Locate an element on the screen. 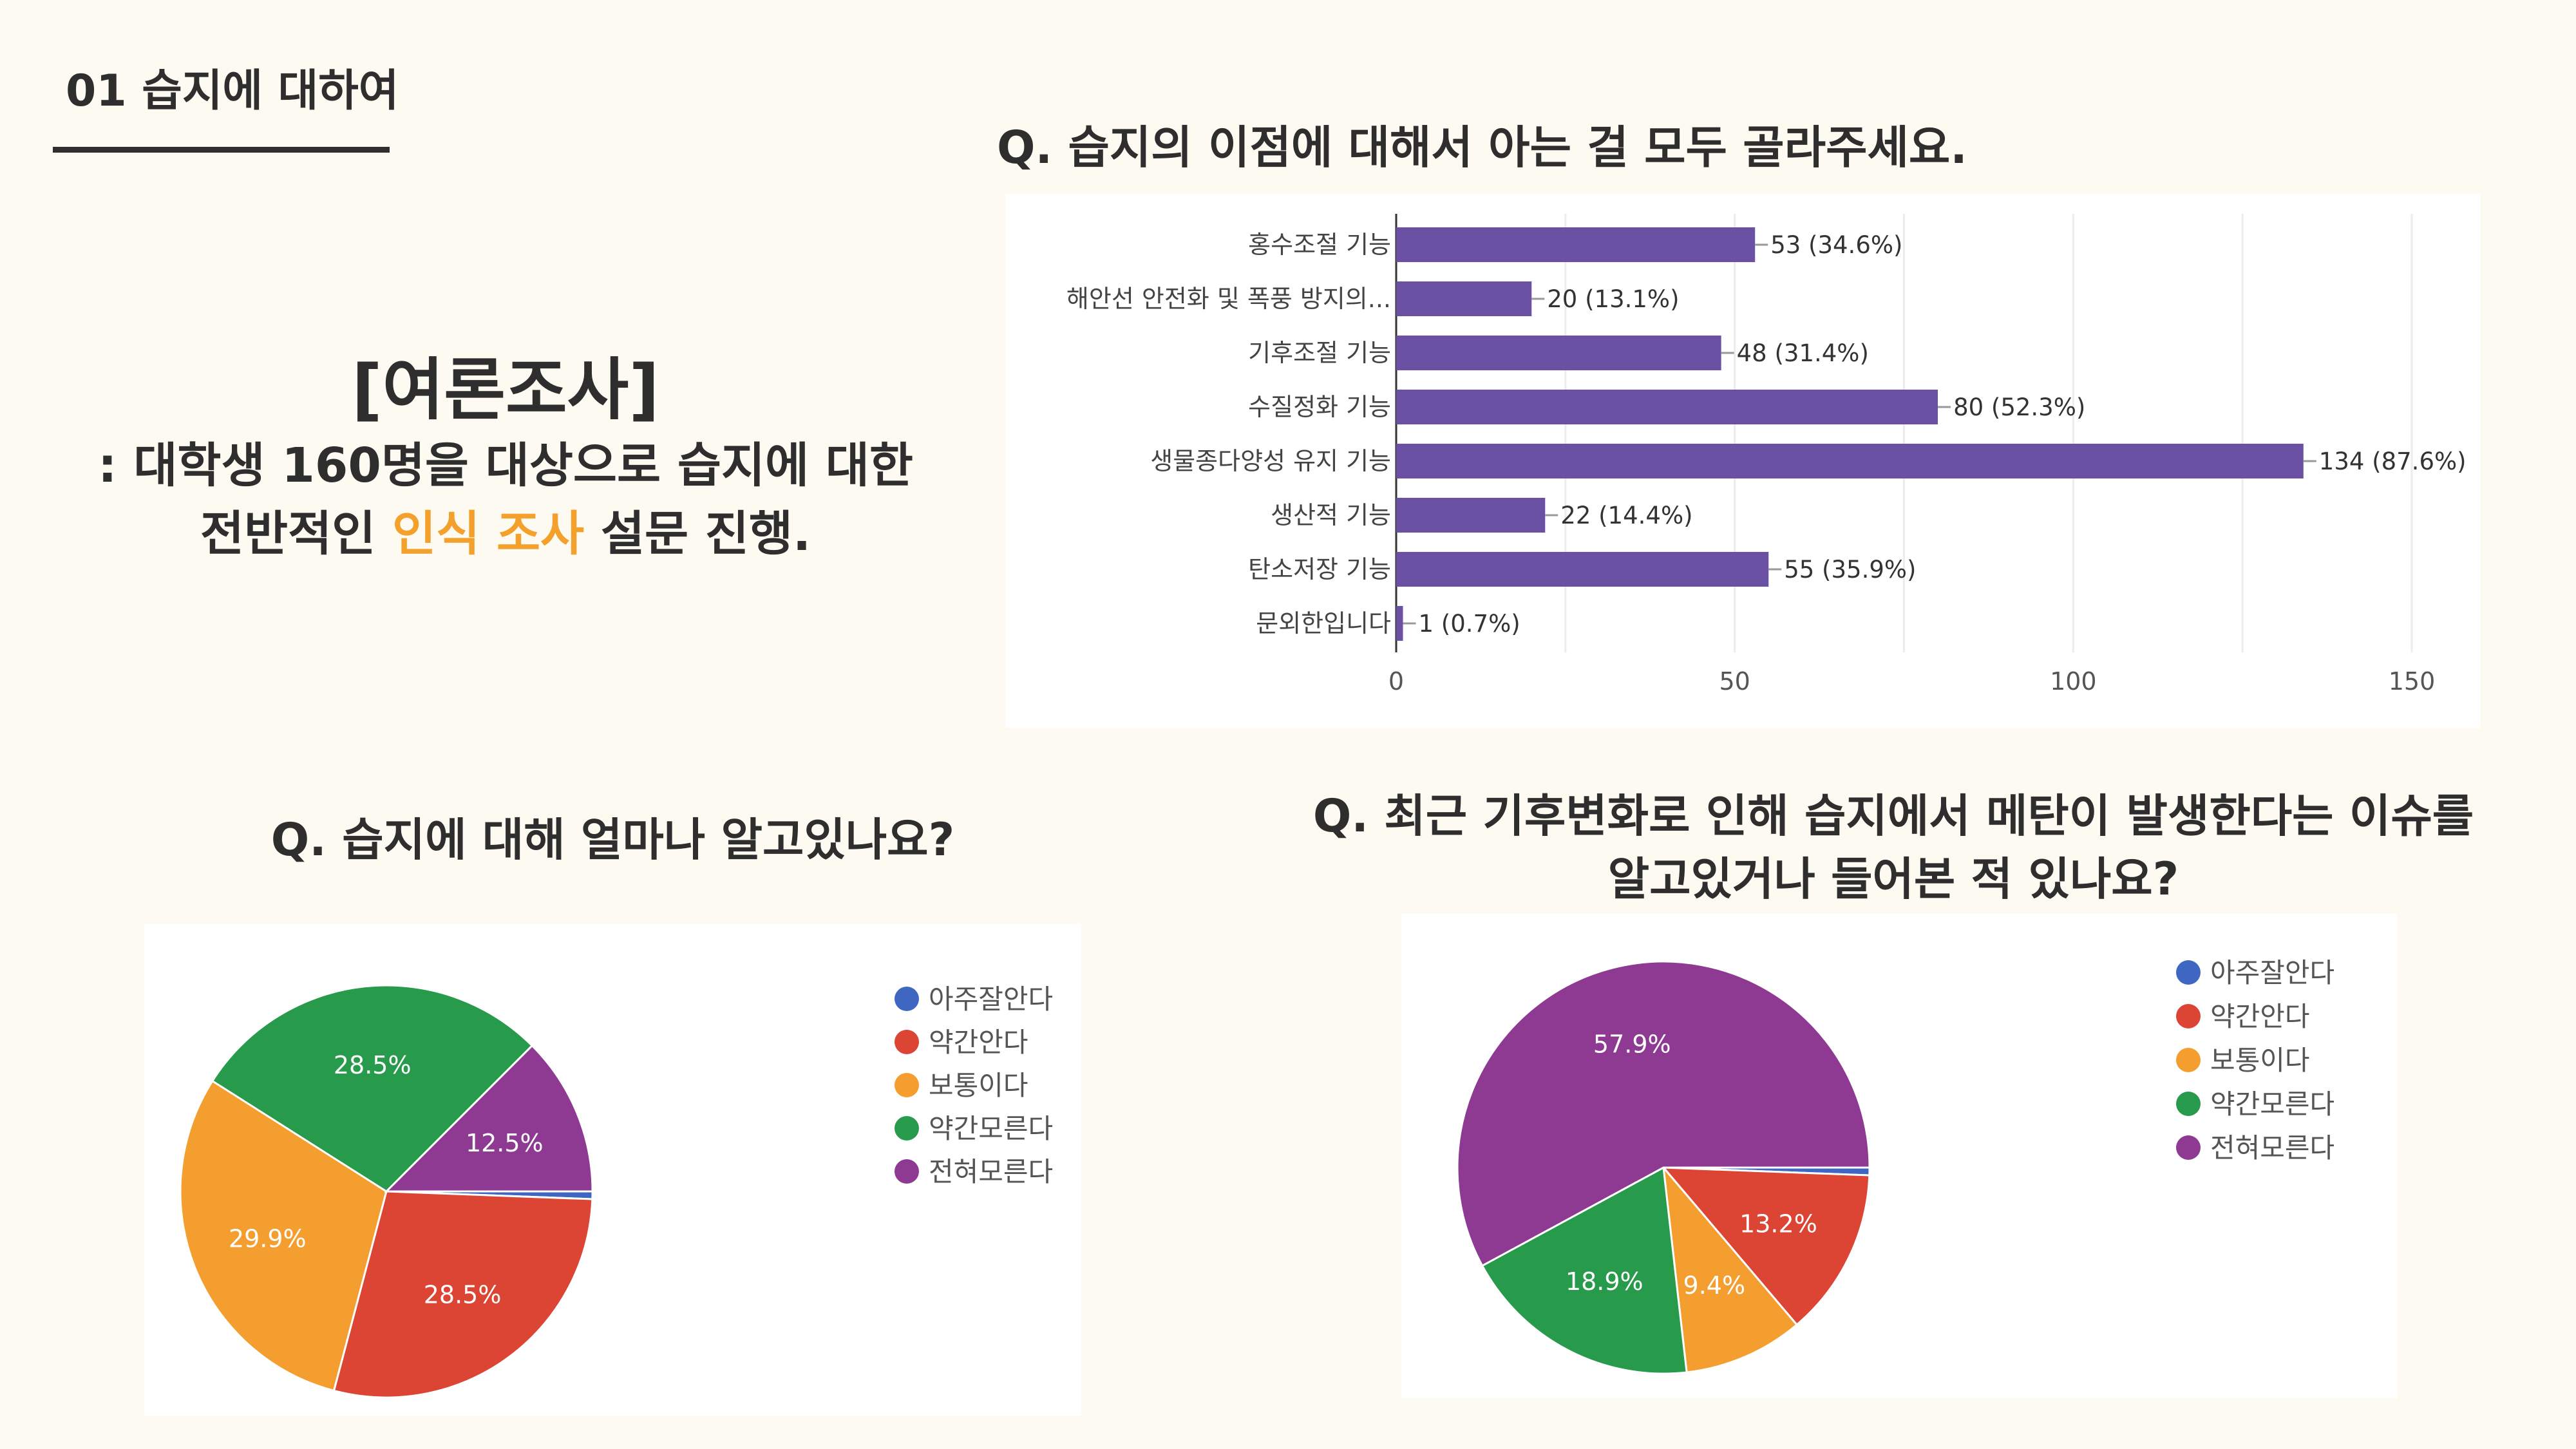 The height and width of the screenshot is (1449, 2576). category-label: 탄소저장 기능 is located at coordinates (1319, 569).